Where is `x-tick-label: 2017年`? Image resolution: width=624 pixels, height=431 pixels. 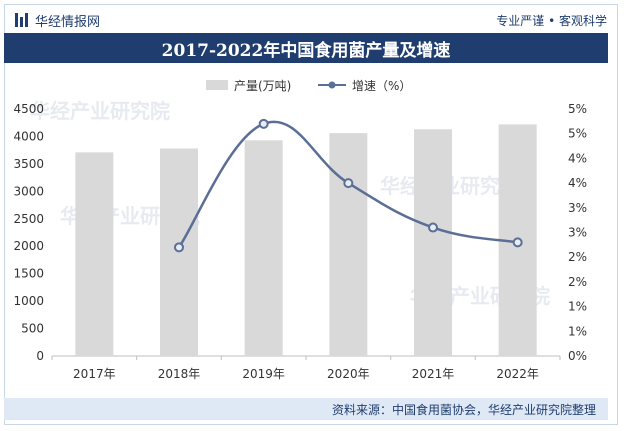
x-tick-label: 2017年 is located at coordinates (94, 374).